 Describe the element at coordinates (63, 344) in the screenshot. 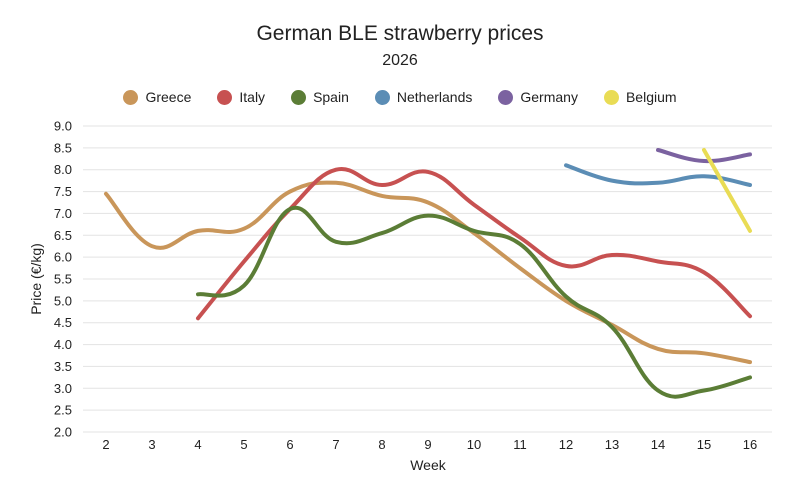

I see `y-tick-label: 4.0` at that location.